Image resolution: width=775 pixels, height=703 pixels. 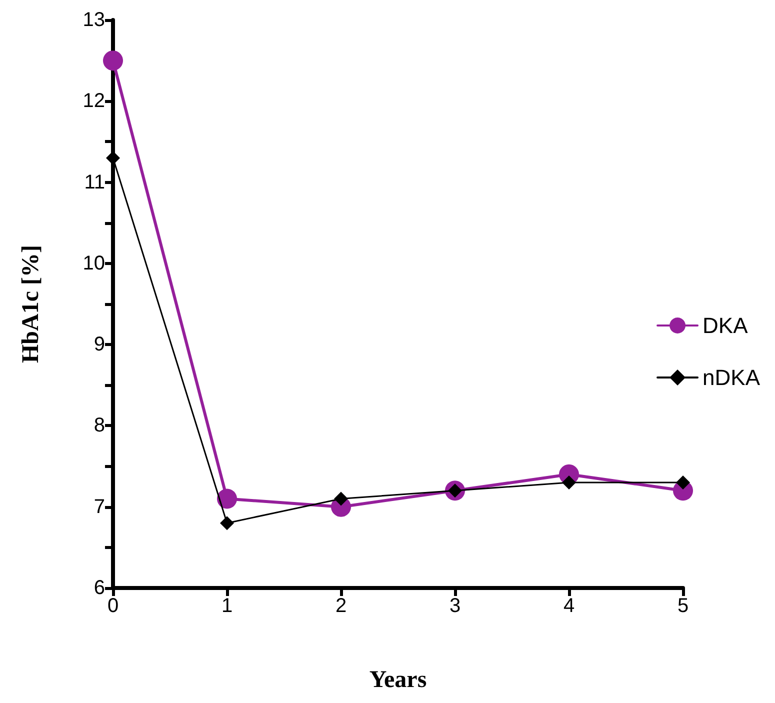 I want to click on y-tick-label: 13, so click(x=93, y=20).